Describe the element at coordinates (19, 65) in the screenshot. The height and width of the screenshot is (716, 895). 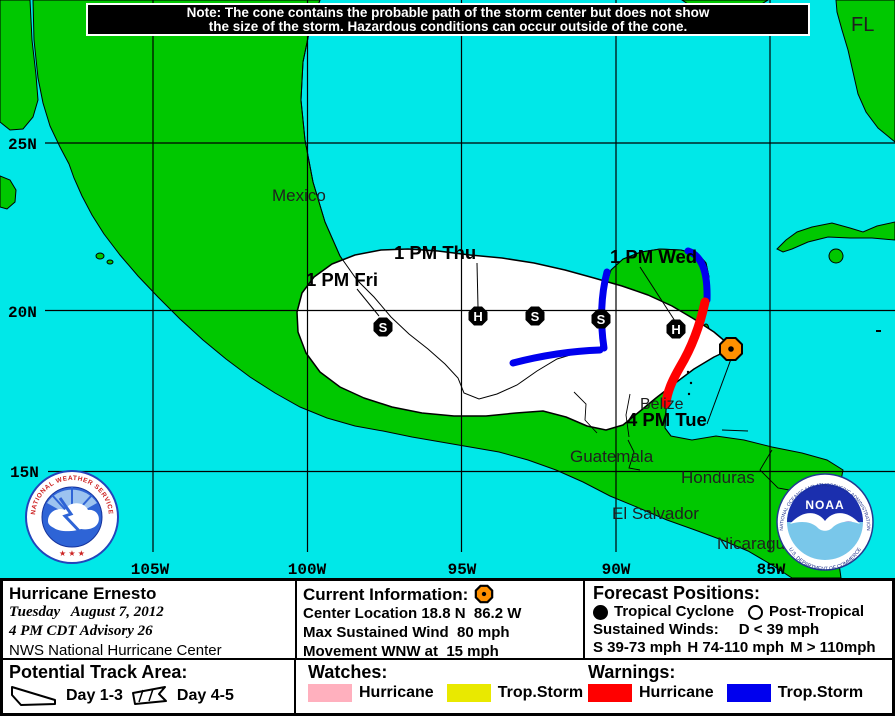
I see `land-baja` at that location.